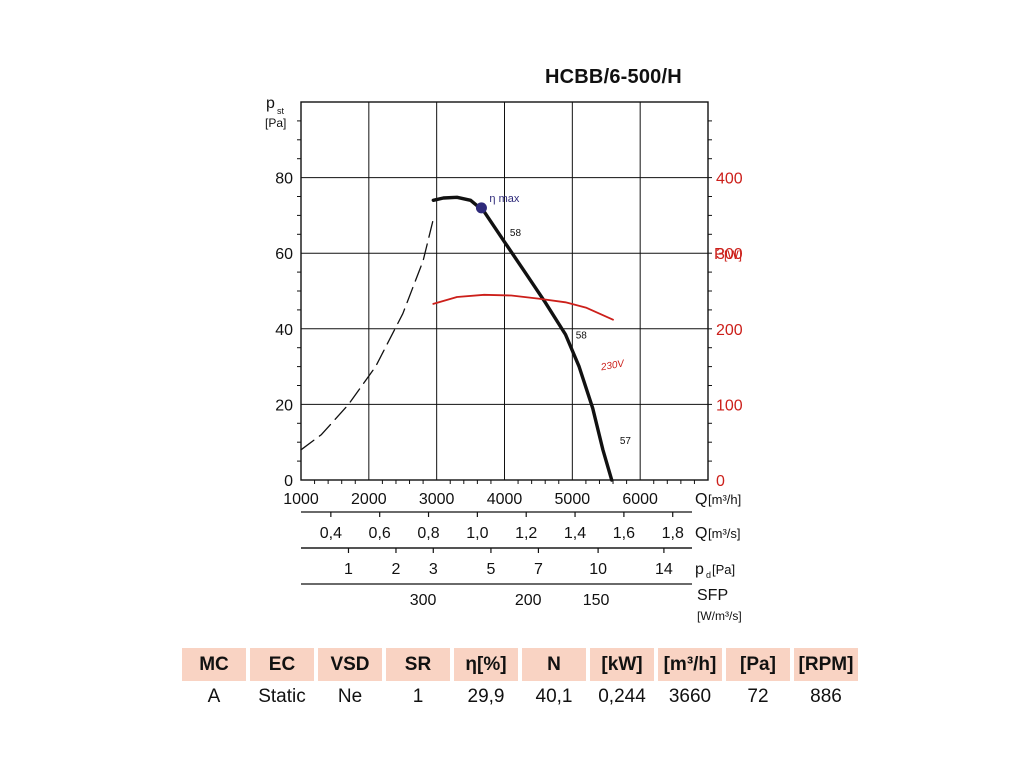 This screenshot has height=768, width=1024. Describe the element at coordinates (708, 575) in the screenshot. I see `aux-scale-name-sub: d` at that location.